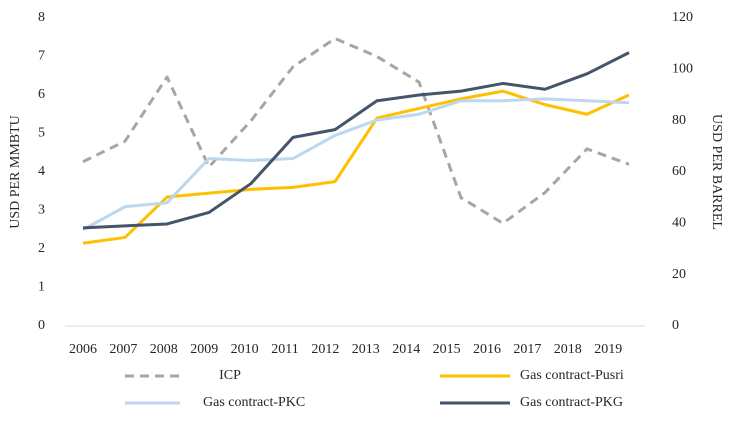 The height and width of the screenshot is (437, 730). Describe the element at coordinates (41, 94) in the screenshot. I see `y-tick-label: 6` at that location.